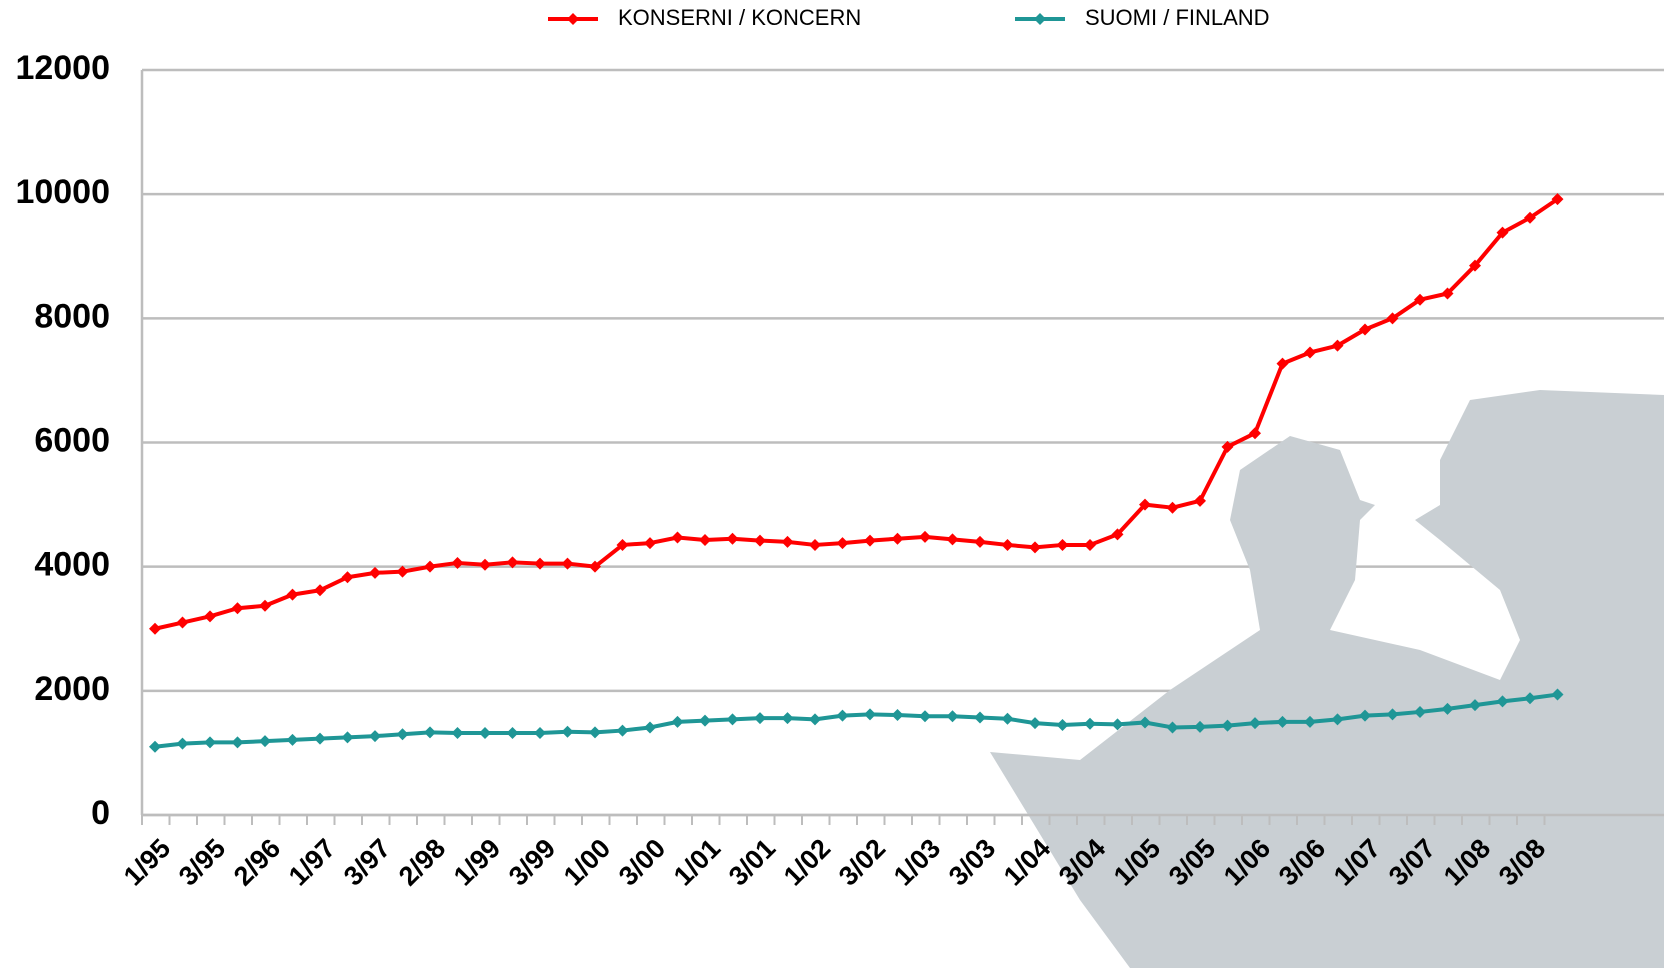 The height and width of the screenshot is (968, 1664). I want to click on x-tick-label: 3/00, so click(642, 862).